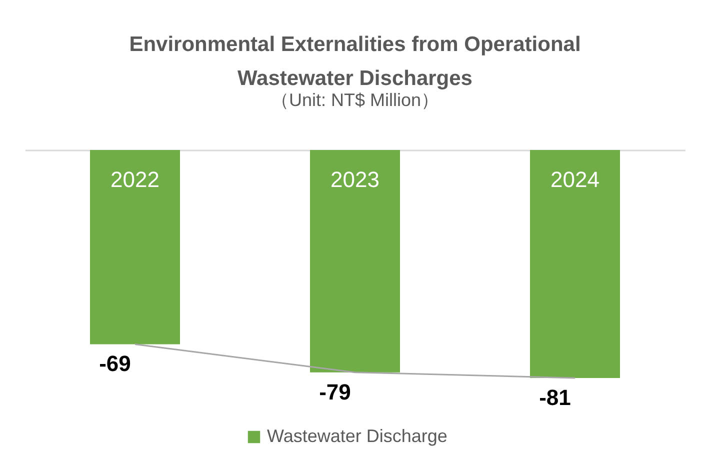 The height and width of the screenshot is (475, 726). What do you see at coordinates (335, 391) in the screenshot?
I see `data-label: -79` at bounding box center [335, 391].